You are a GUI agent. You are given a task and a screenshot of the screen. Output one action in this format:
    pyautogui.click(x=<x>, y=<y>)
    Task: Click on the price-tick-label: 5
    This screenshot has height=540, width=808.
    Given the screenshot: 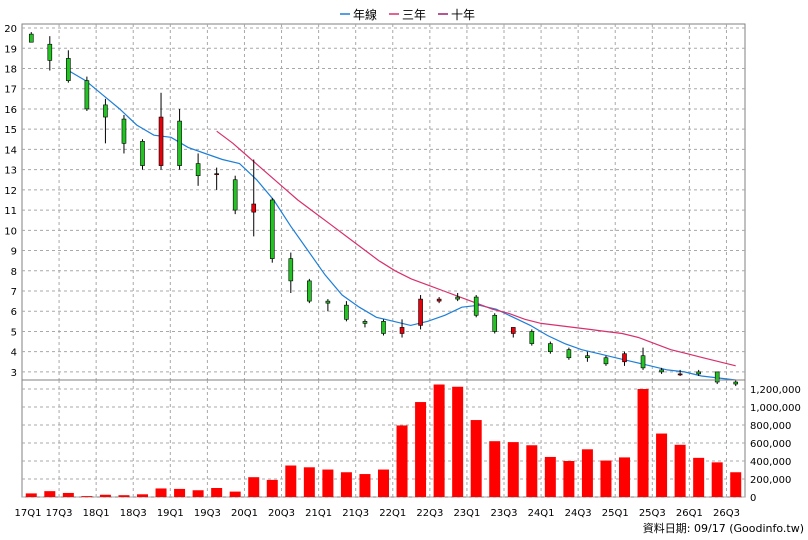 What is the action you would take?
    pyautogui.click(x=14, y=332)
    